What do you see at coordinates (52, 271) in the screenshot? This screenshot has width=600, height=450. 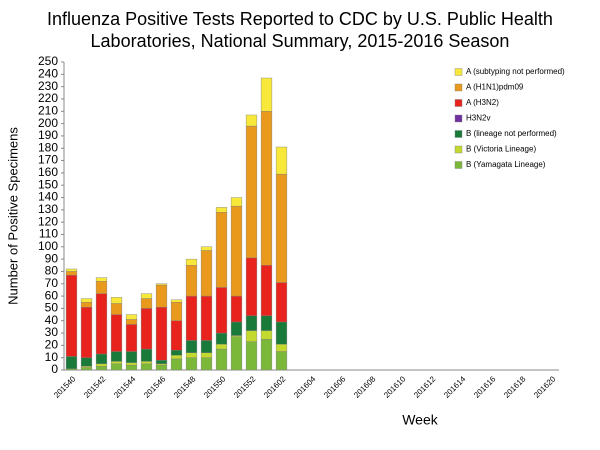 I see `y-tick-label: 80` at bounding box center [52, 271].